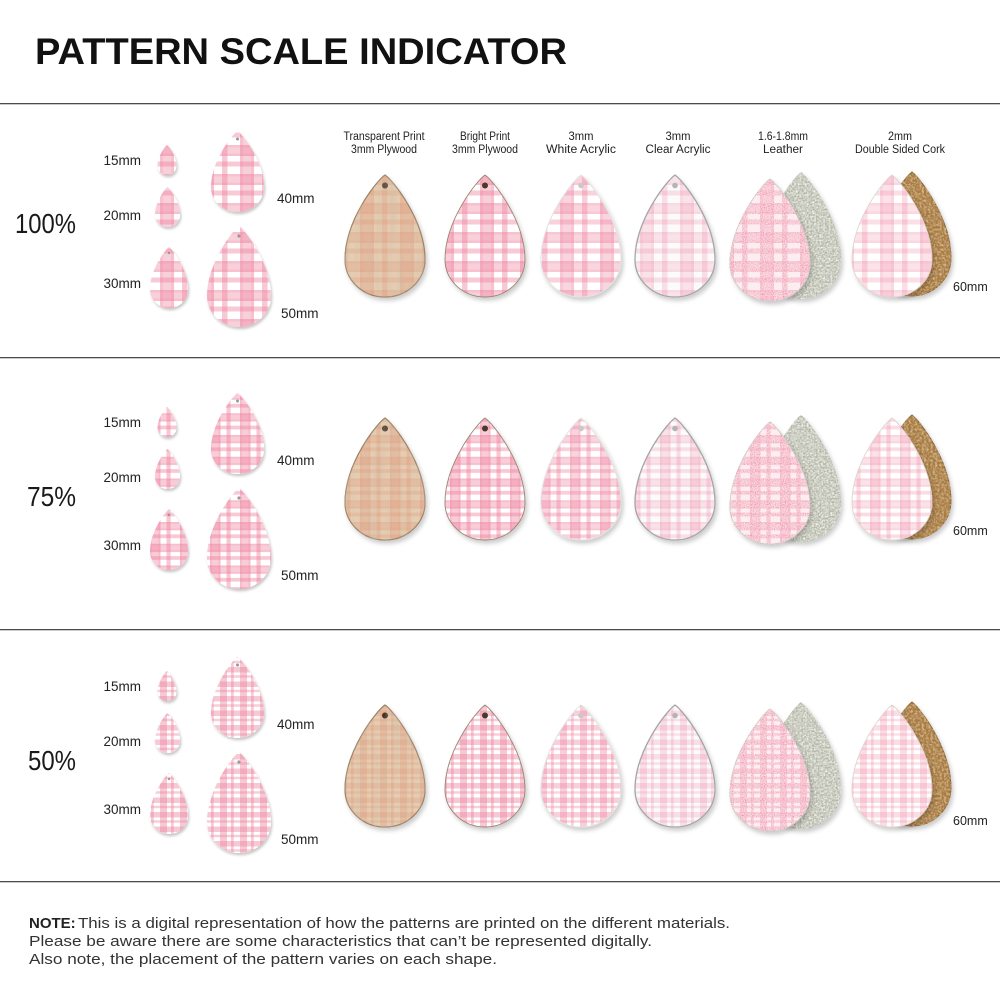  What do you see at coordinates (783, 137) in the screenshot?
I see `svg-text: 1.6-1.8mm` at bounding box center [783, 137].